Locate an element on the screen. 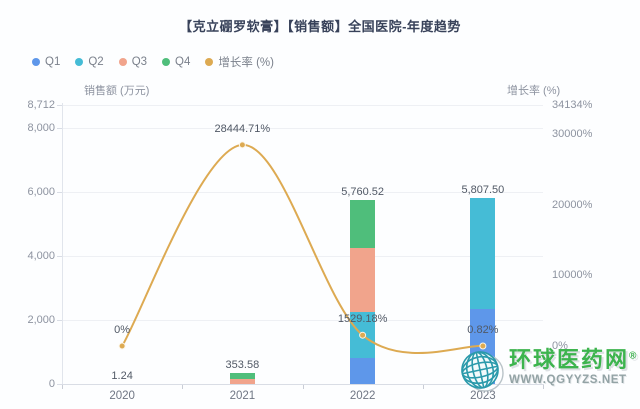 This screenshot has width=640, height=409. legend: Q1 Q2 Q3 Q4 增长率 (%) is located at coordinates (153, 62).